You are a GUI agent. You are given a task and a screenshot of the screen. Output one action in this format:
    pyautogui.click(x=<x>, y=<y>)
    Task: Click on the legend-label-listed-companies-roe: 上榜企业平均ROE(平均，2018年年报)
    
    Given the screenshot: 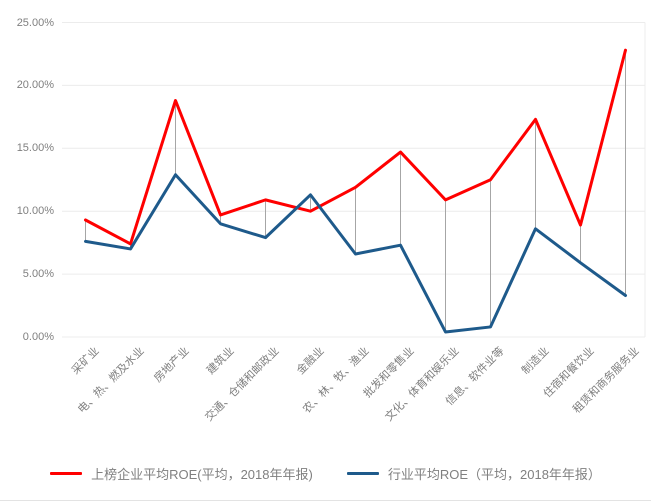 What is the action you would take?
    pyautogui.click(x=202, y=474)
    